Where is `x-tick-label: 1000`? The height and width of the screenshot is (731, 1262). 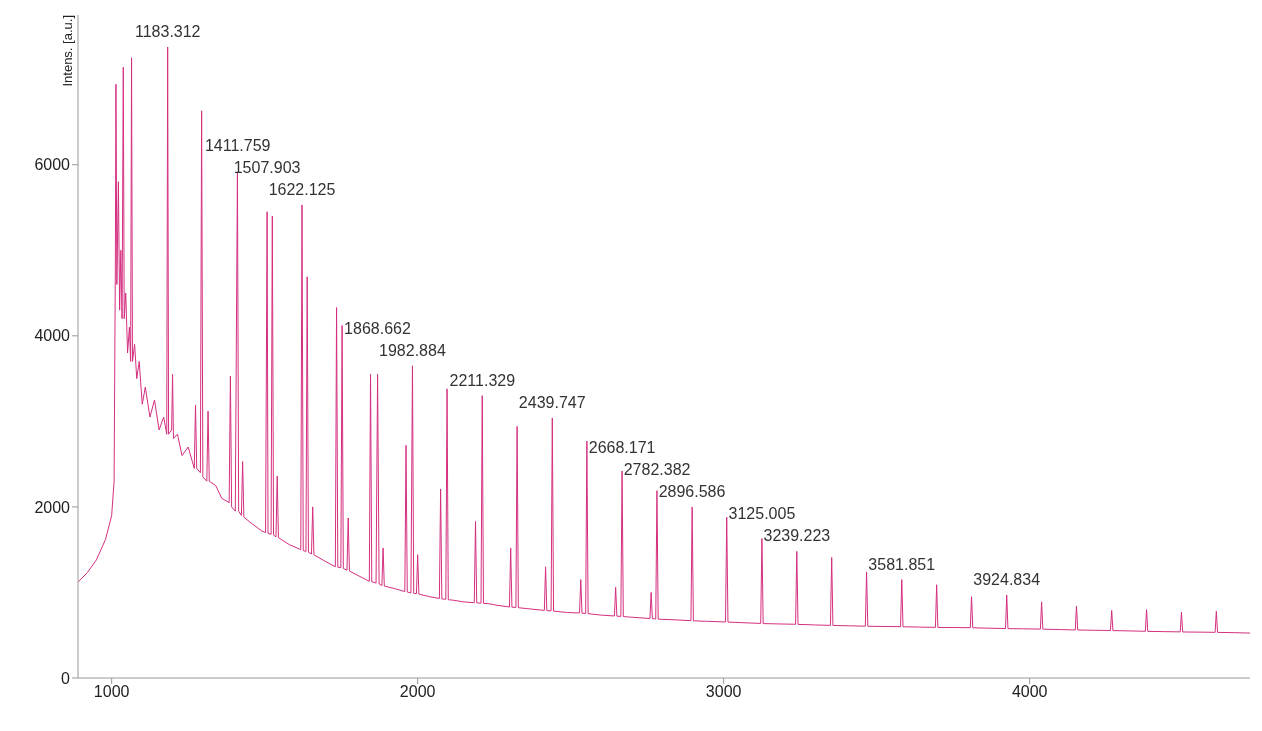
x-tick-label: 1000 is located at coordinates (111, 692).